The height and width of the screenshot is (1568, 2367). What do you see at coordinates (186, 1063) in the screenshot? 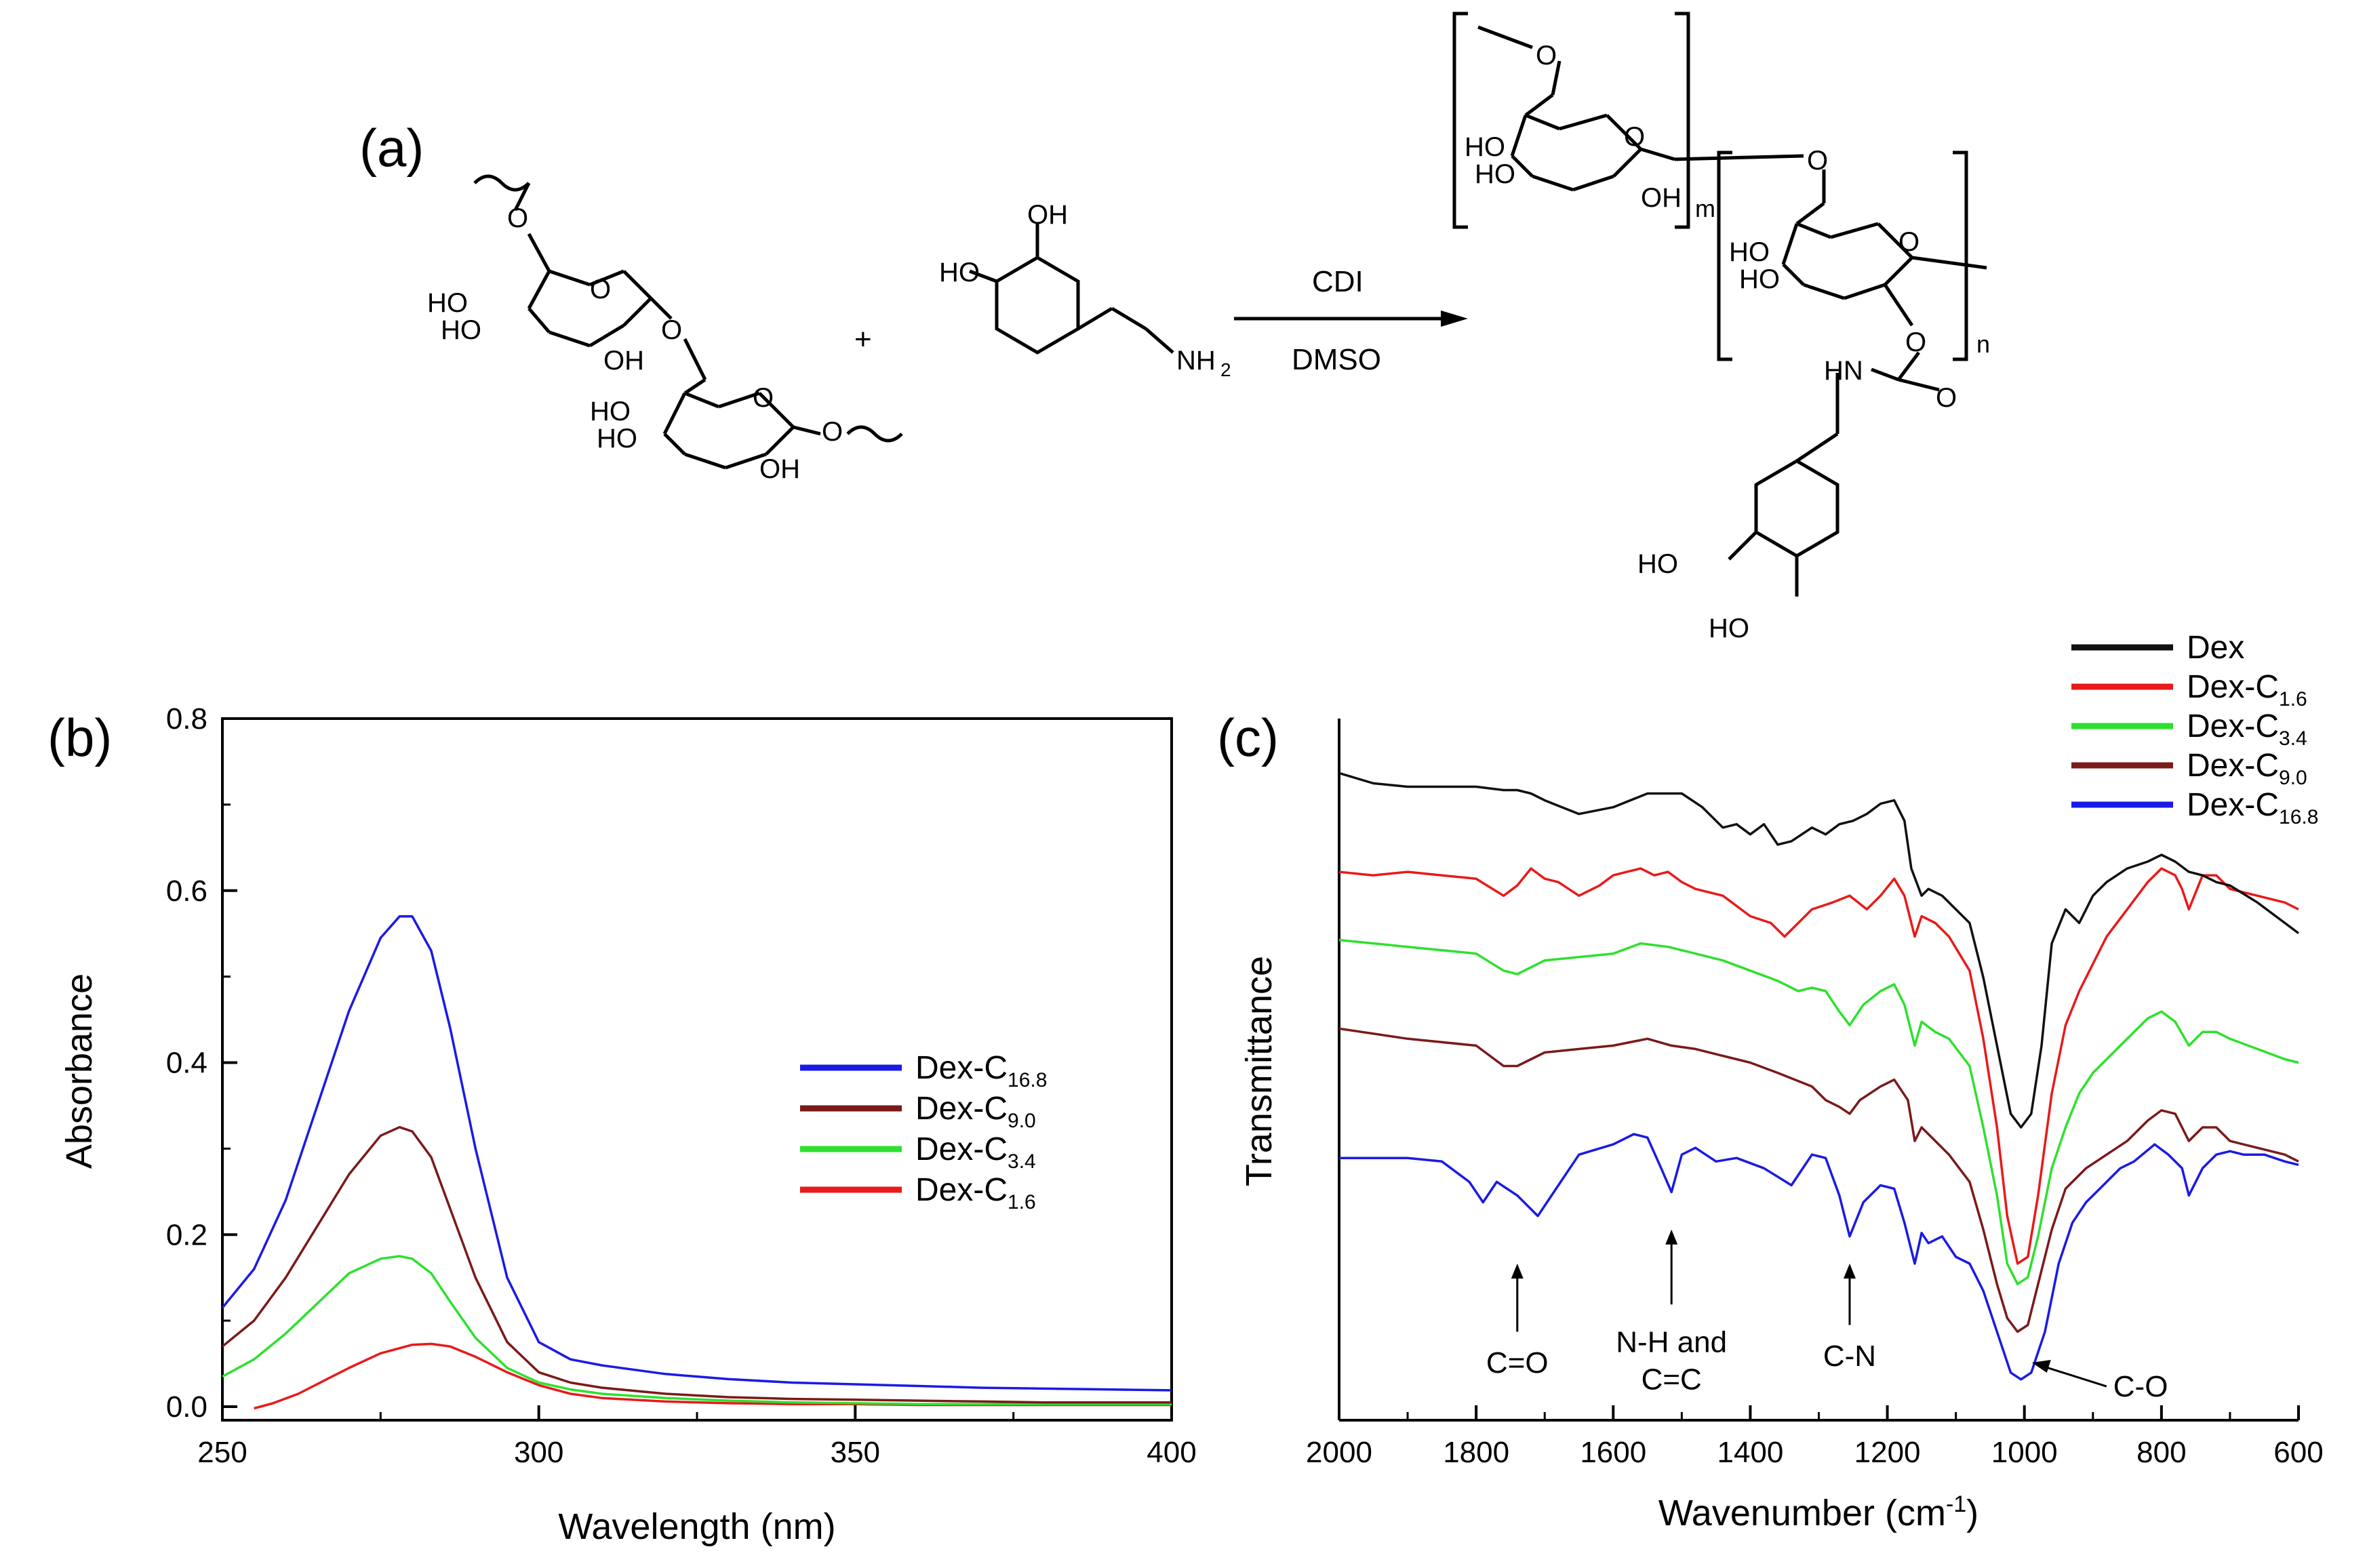
I see `y-tick-label-b: 0.4` at bounding box center [186, 1063].